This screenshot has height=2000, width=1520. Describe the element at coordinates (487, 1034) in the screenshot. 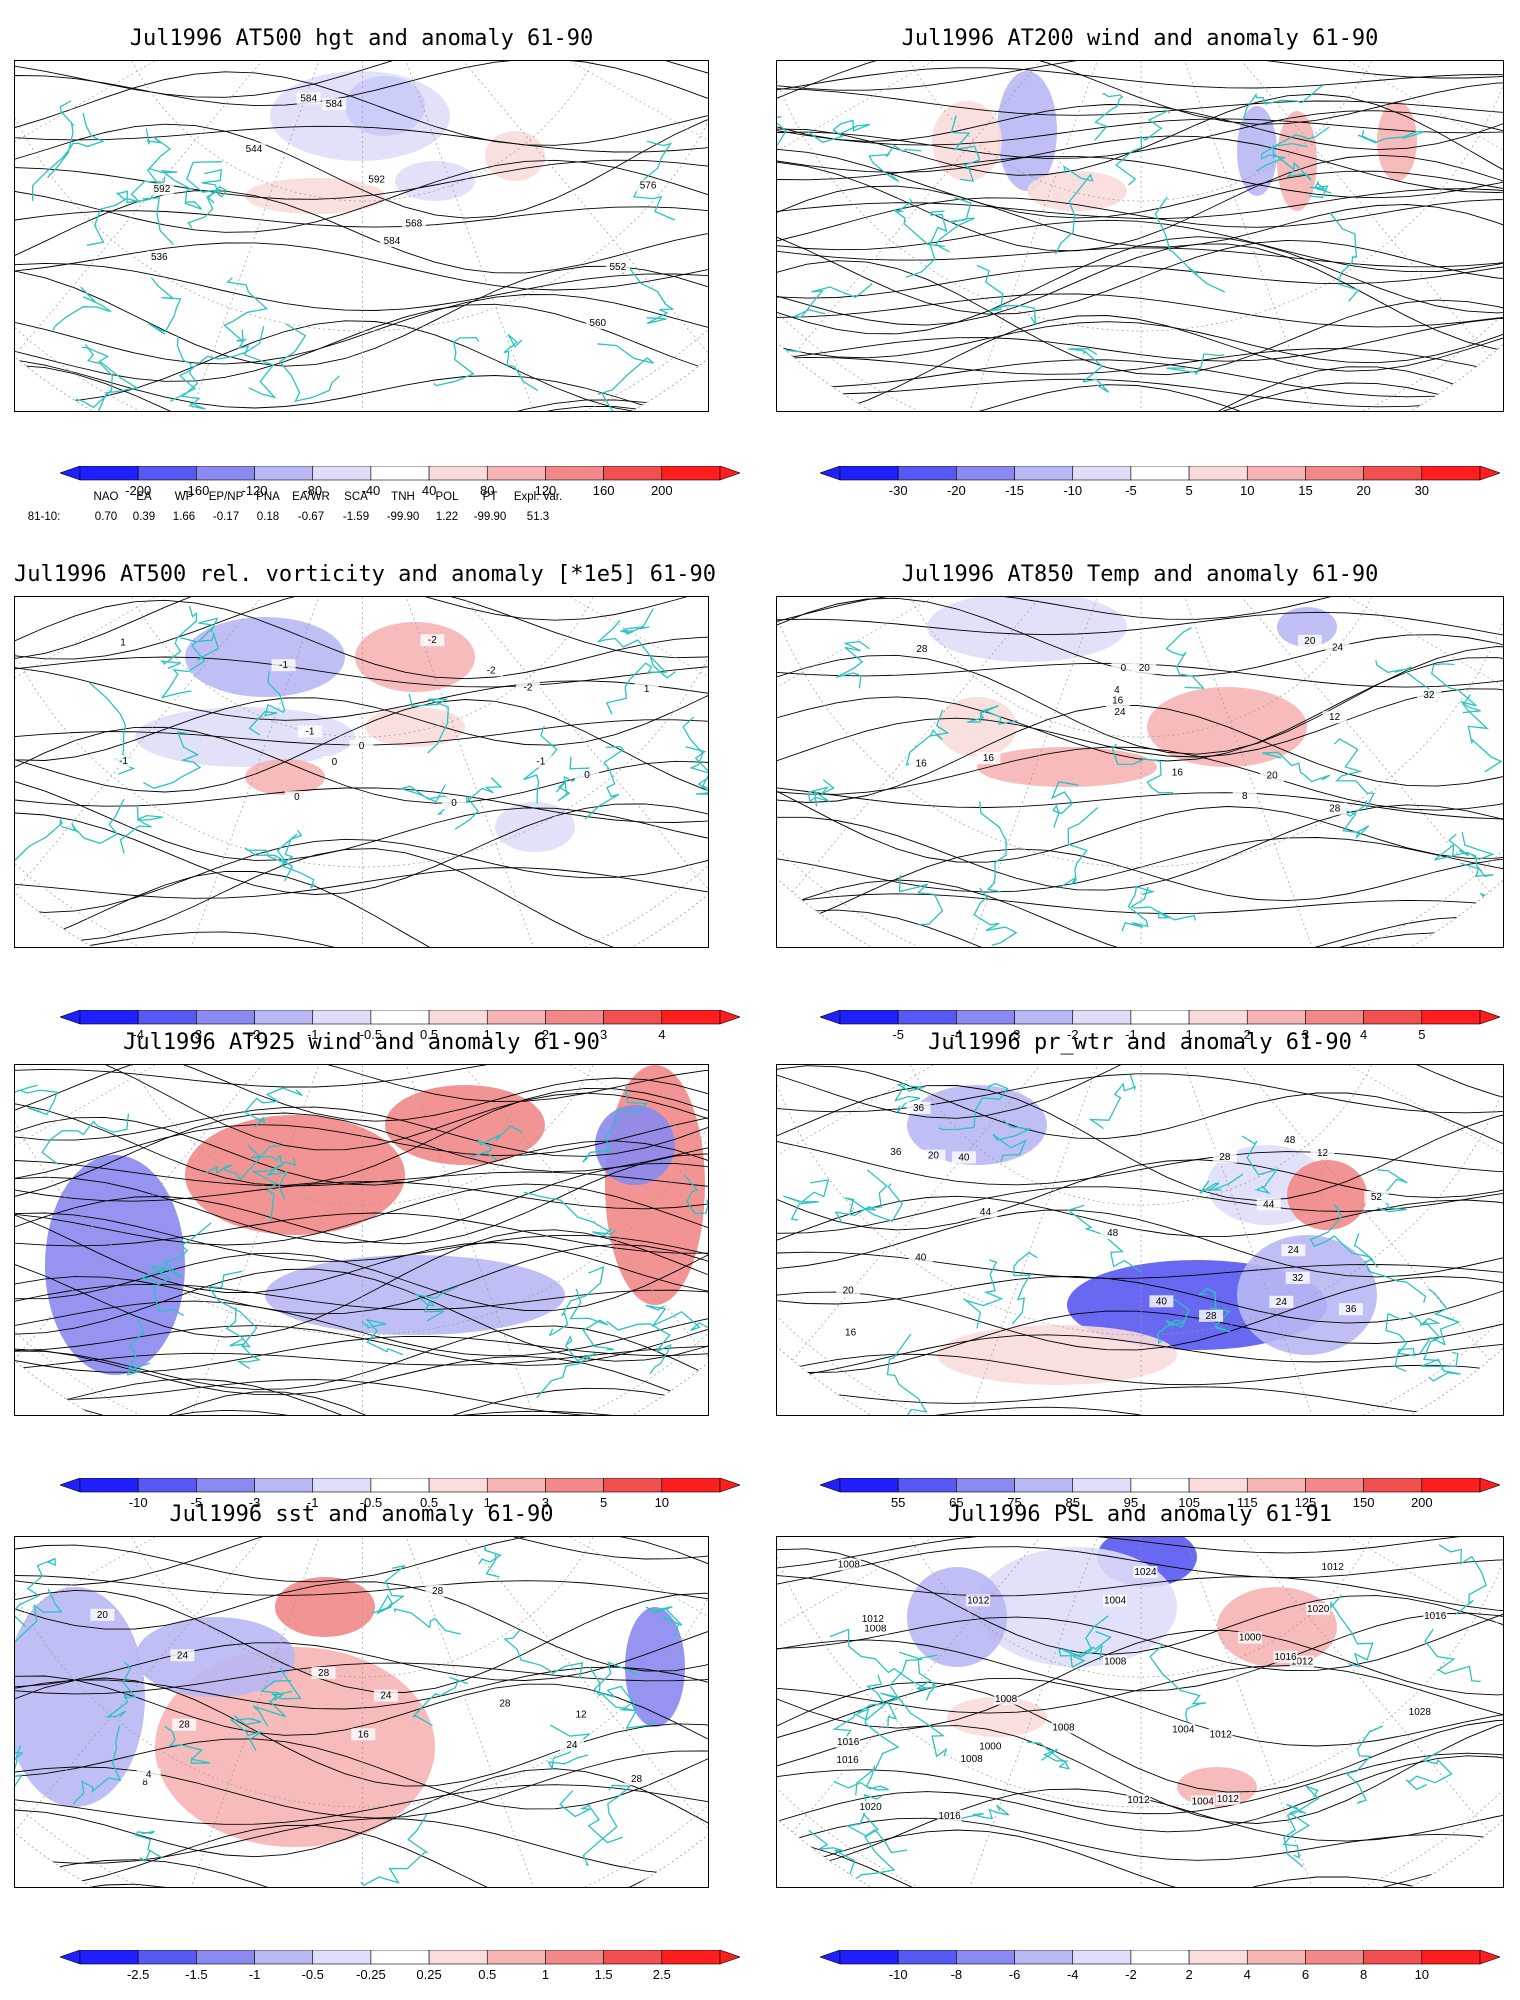

I see `colorbar-label: 1` at that location.